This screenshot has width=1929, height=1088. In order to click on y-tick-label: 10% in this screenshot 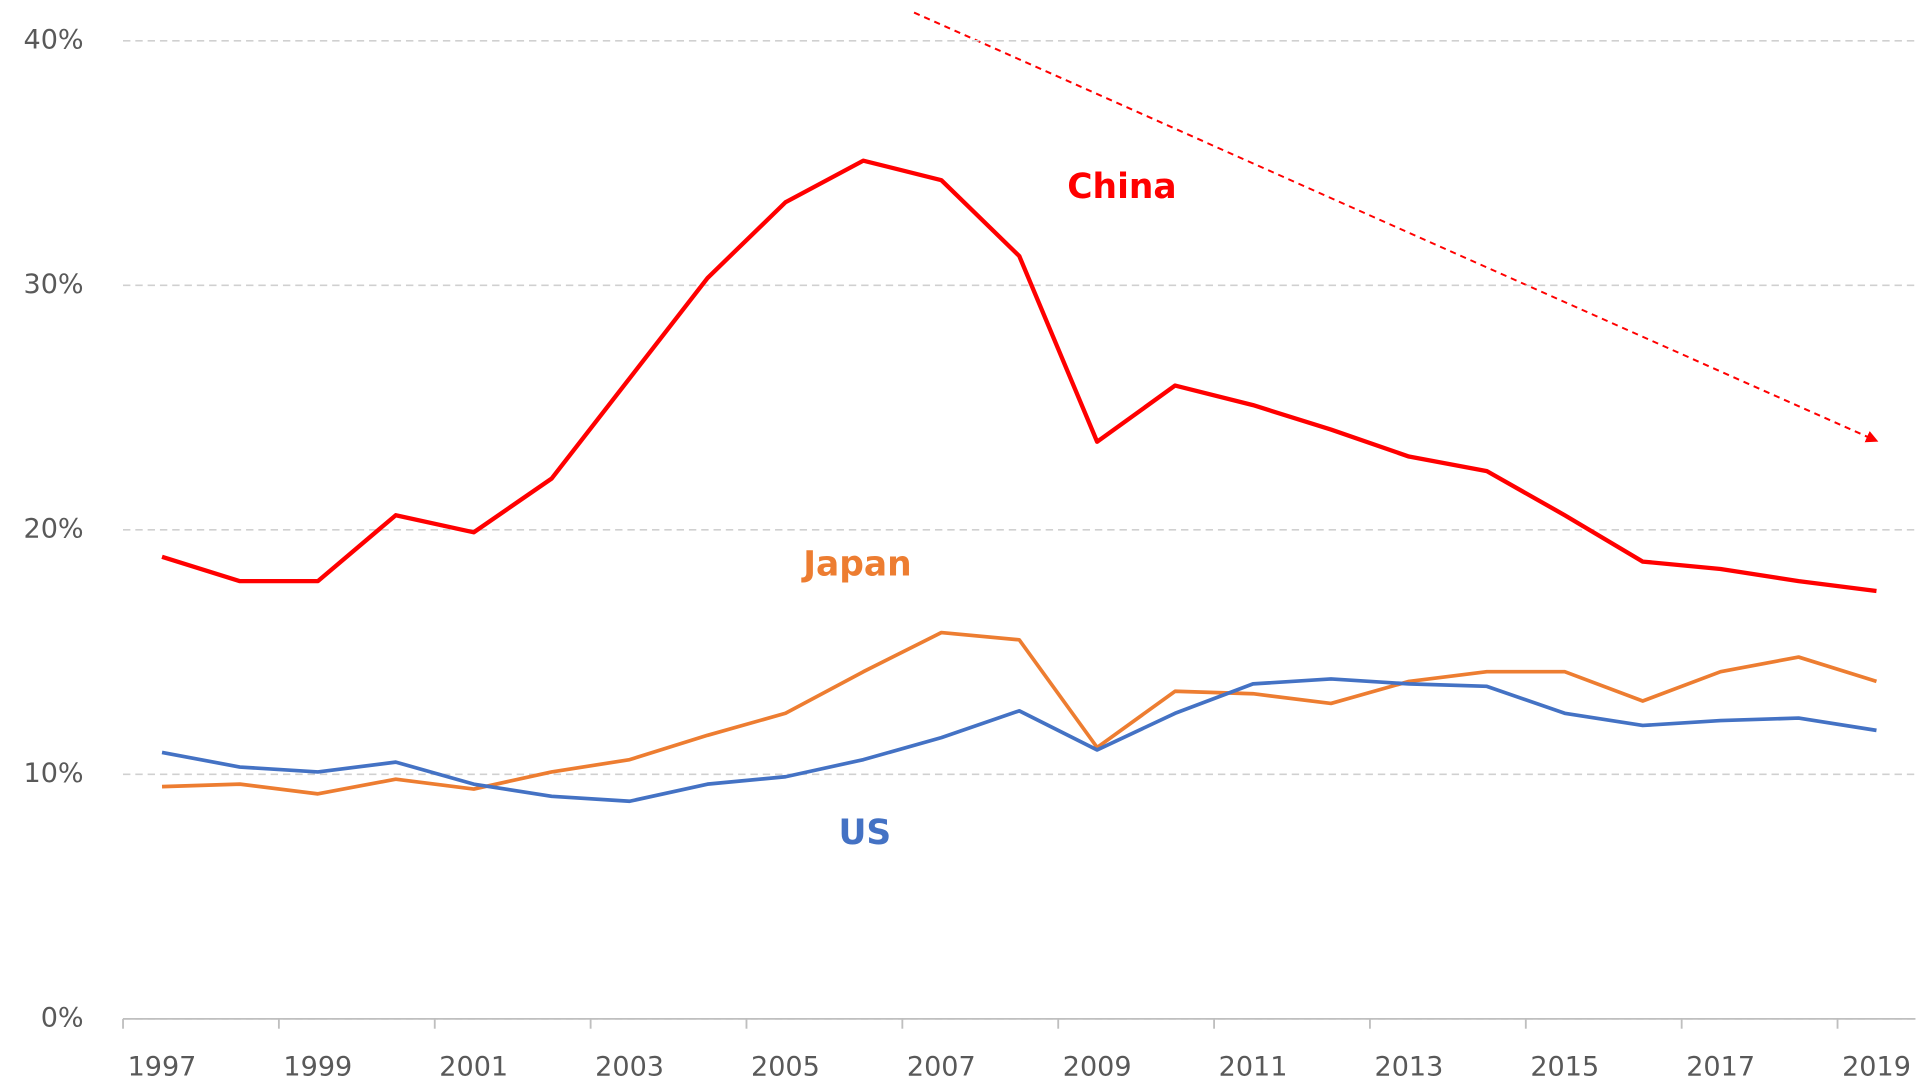, I will do `click(54, 773)`.